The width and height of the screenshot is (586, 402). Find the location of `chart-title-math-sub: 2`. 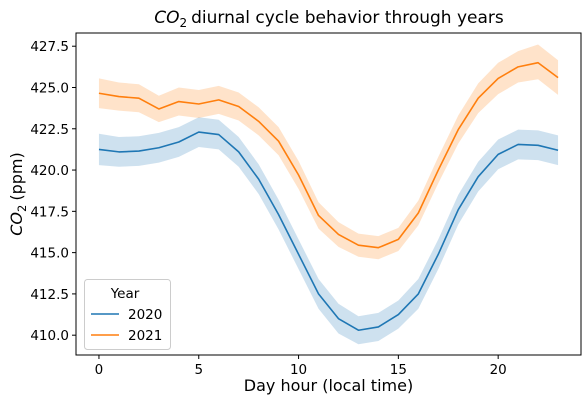

chart-title-math-sub: 2 is located at coordinates (183, 23).